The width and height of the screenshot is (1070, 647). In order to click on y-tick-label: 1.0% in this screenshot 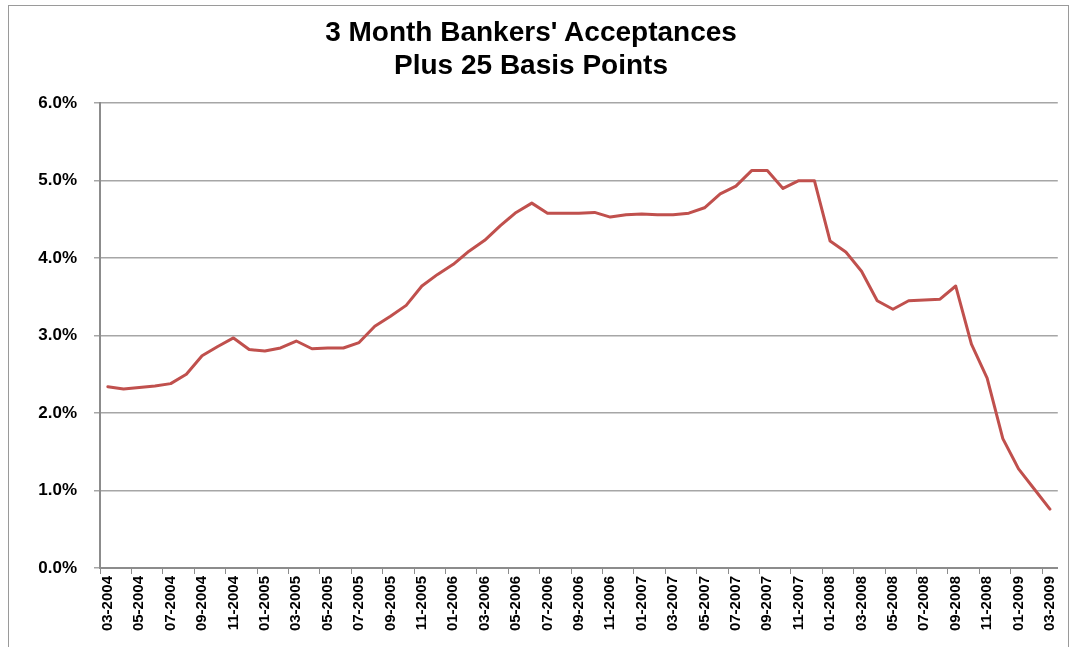, I will do `click(57, 490)`.